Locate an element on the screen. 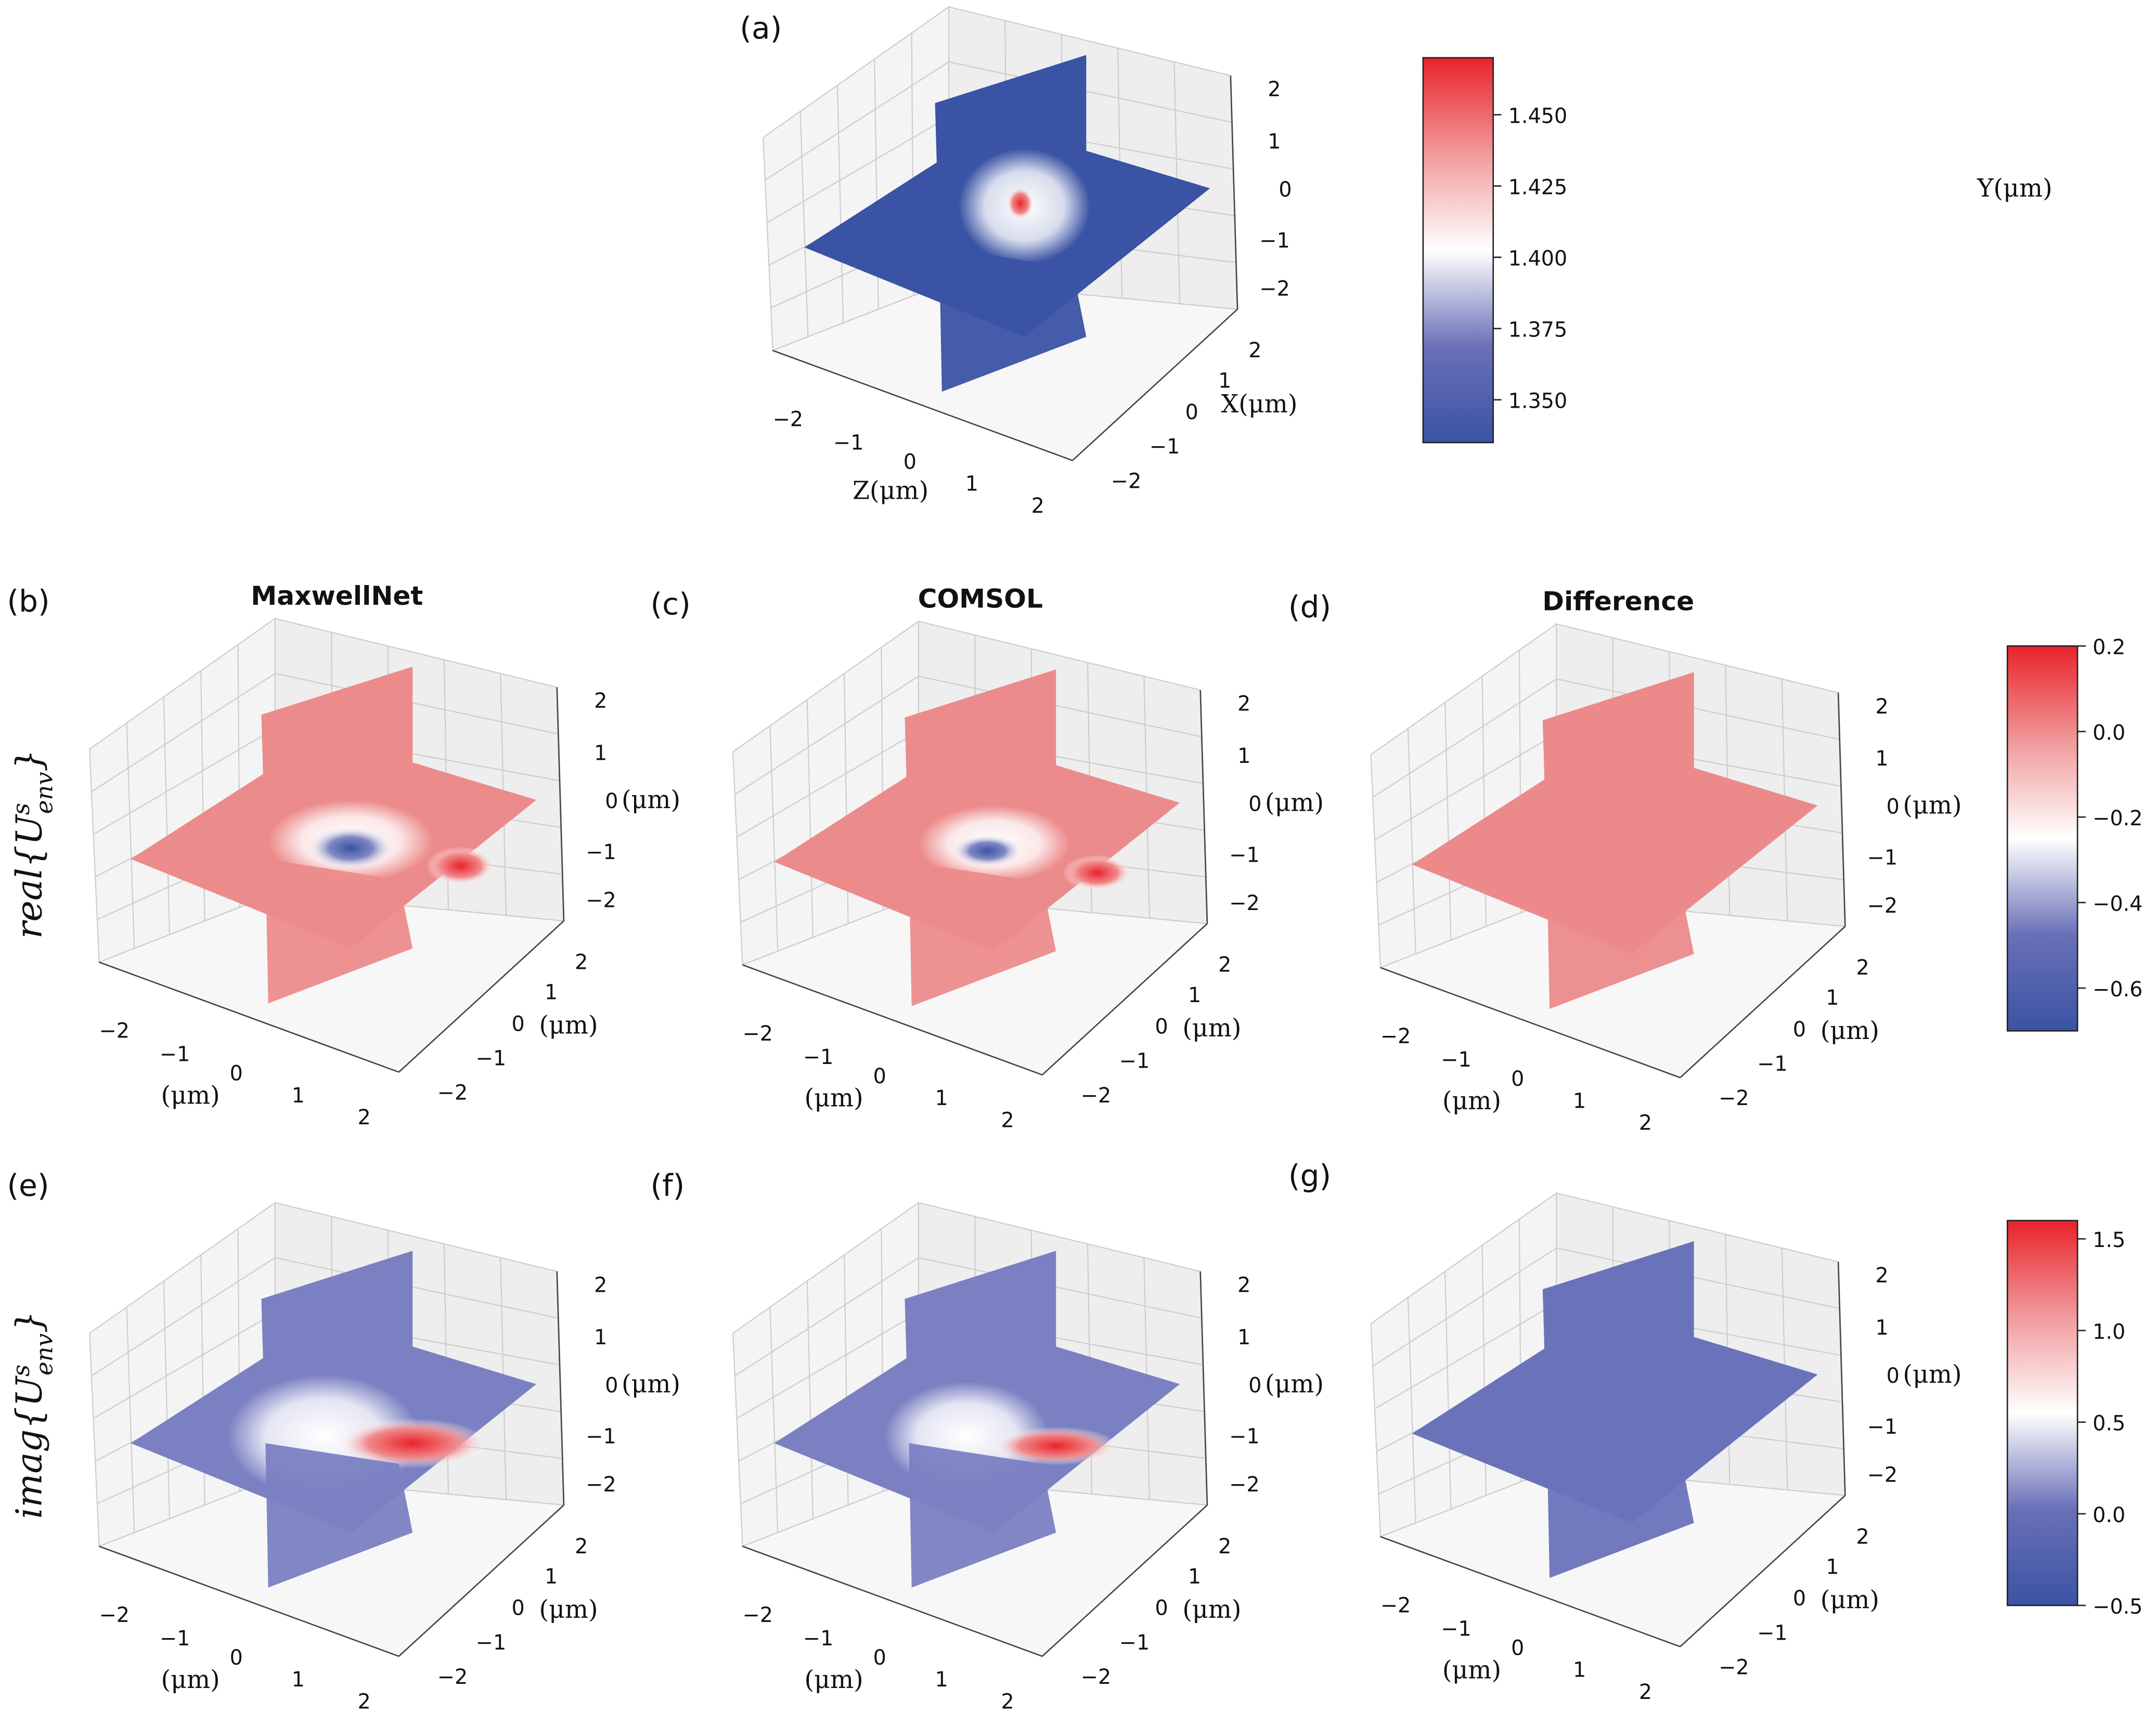 This screenshot has height=1714, width=2156. colorbar-tick-label: −0.4 is located at coordinates (2117, 904).